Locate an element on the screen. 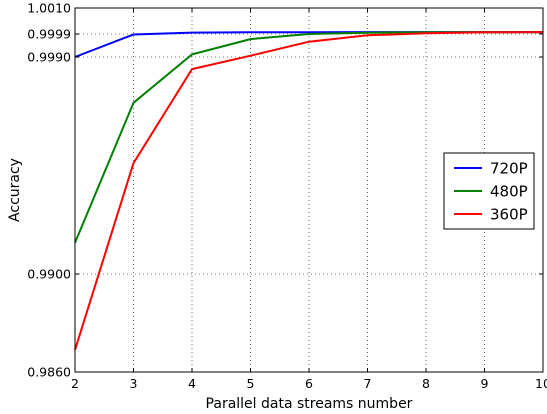 The height and width of the screenshot is (414, 547). x-tick-labels: 2 3 4 5 6 7 8 9 10 is located at coordinates (309, 383).